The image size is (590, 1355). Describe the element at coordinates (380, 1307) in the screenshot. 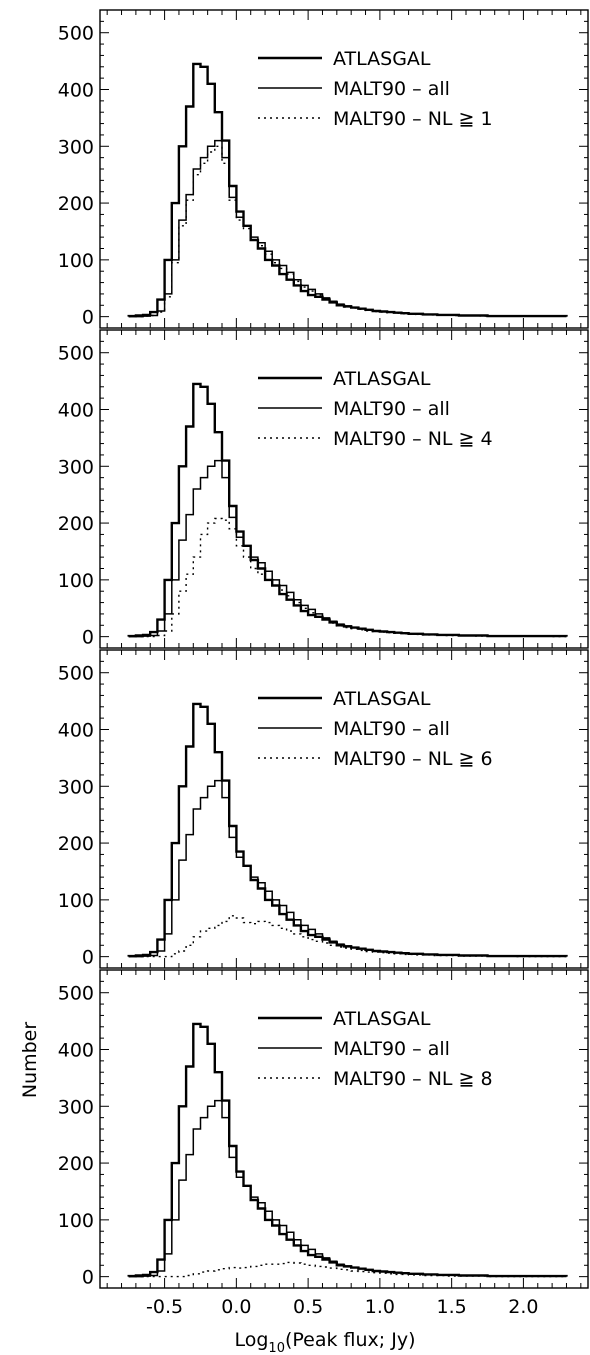

I see `x-tick-label: 1.0` at that location.